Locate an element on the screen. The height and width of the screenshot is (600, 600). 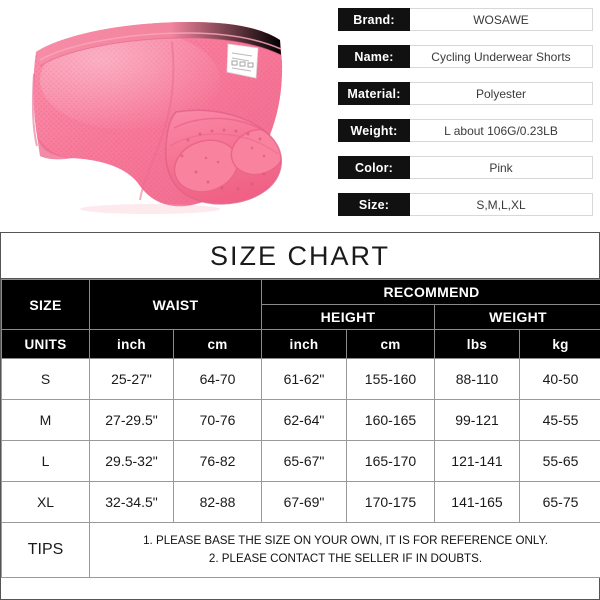
cycling-shorts-illustration is located at coordinates (157, 118).